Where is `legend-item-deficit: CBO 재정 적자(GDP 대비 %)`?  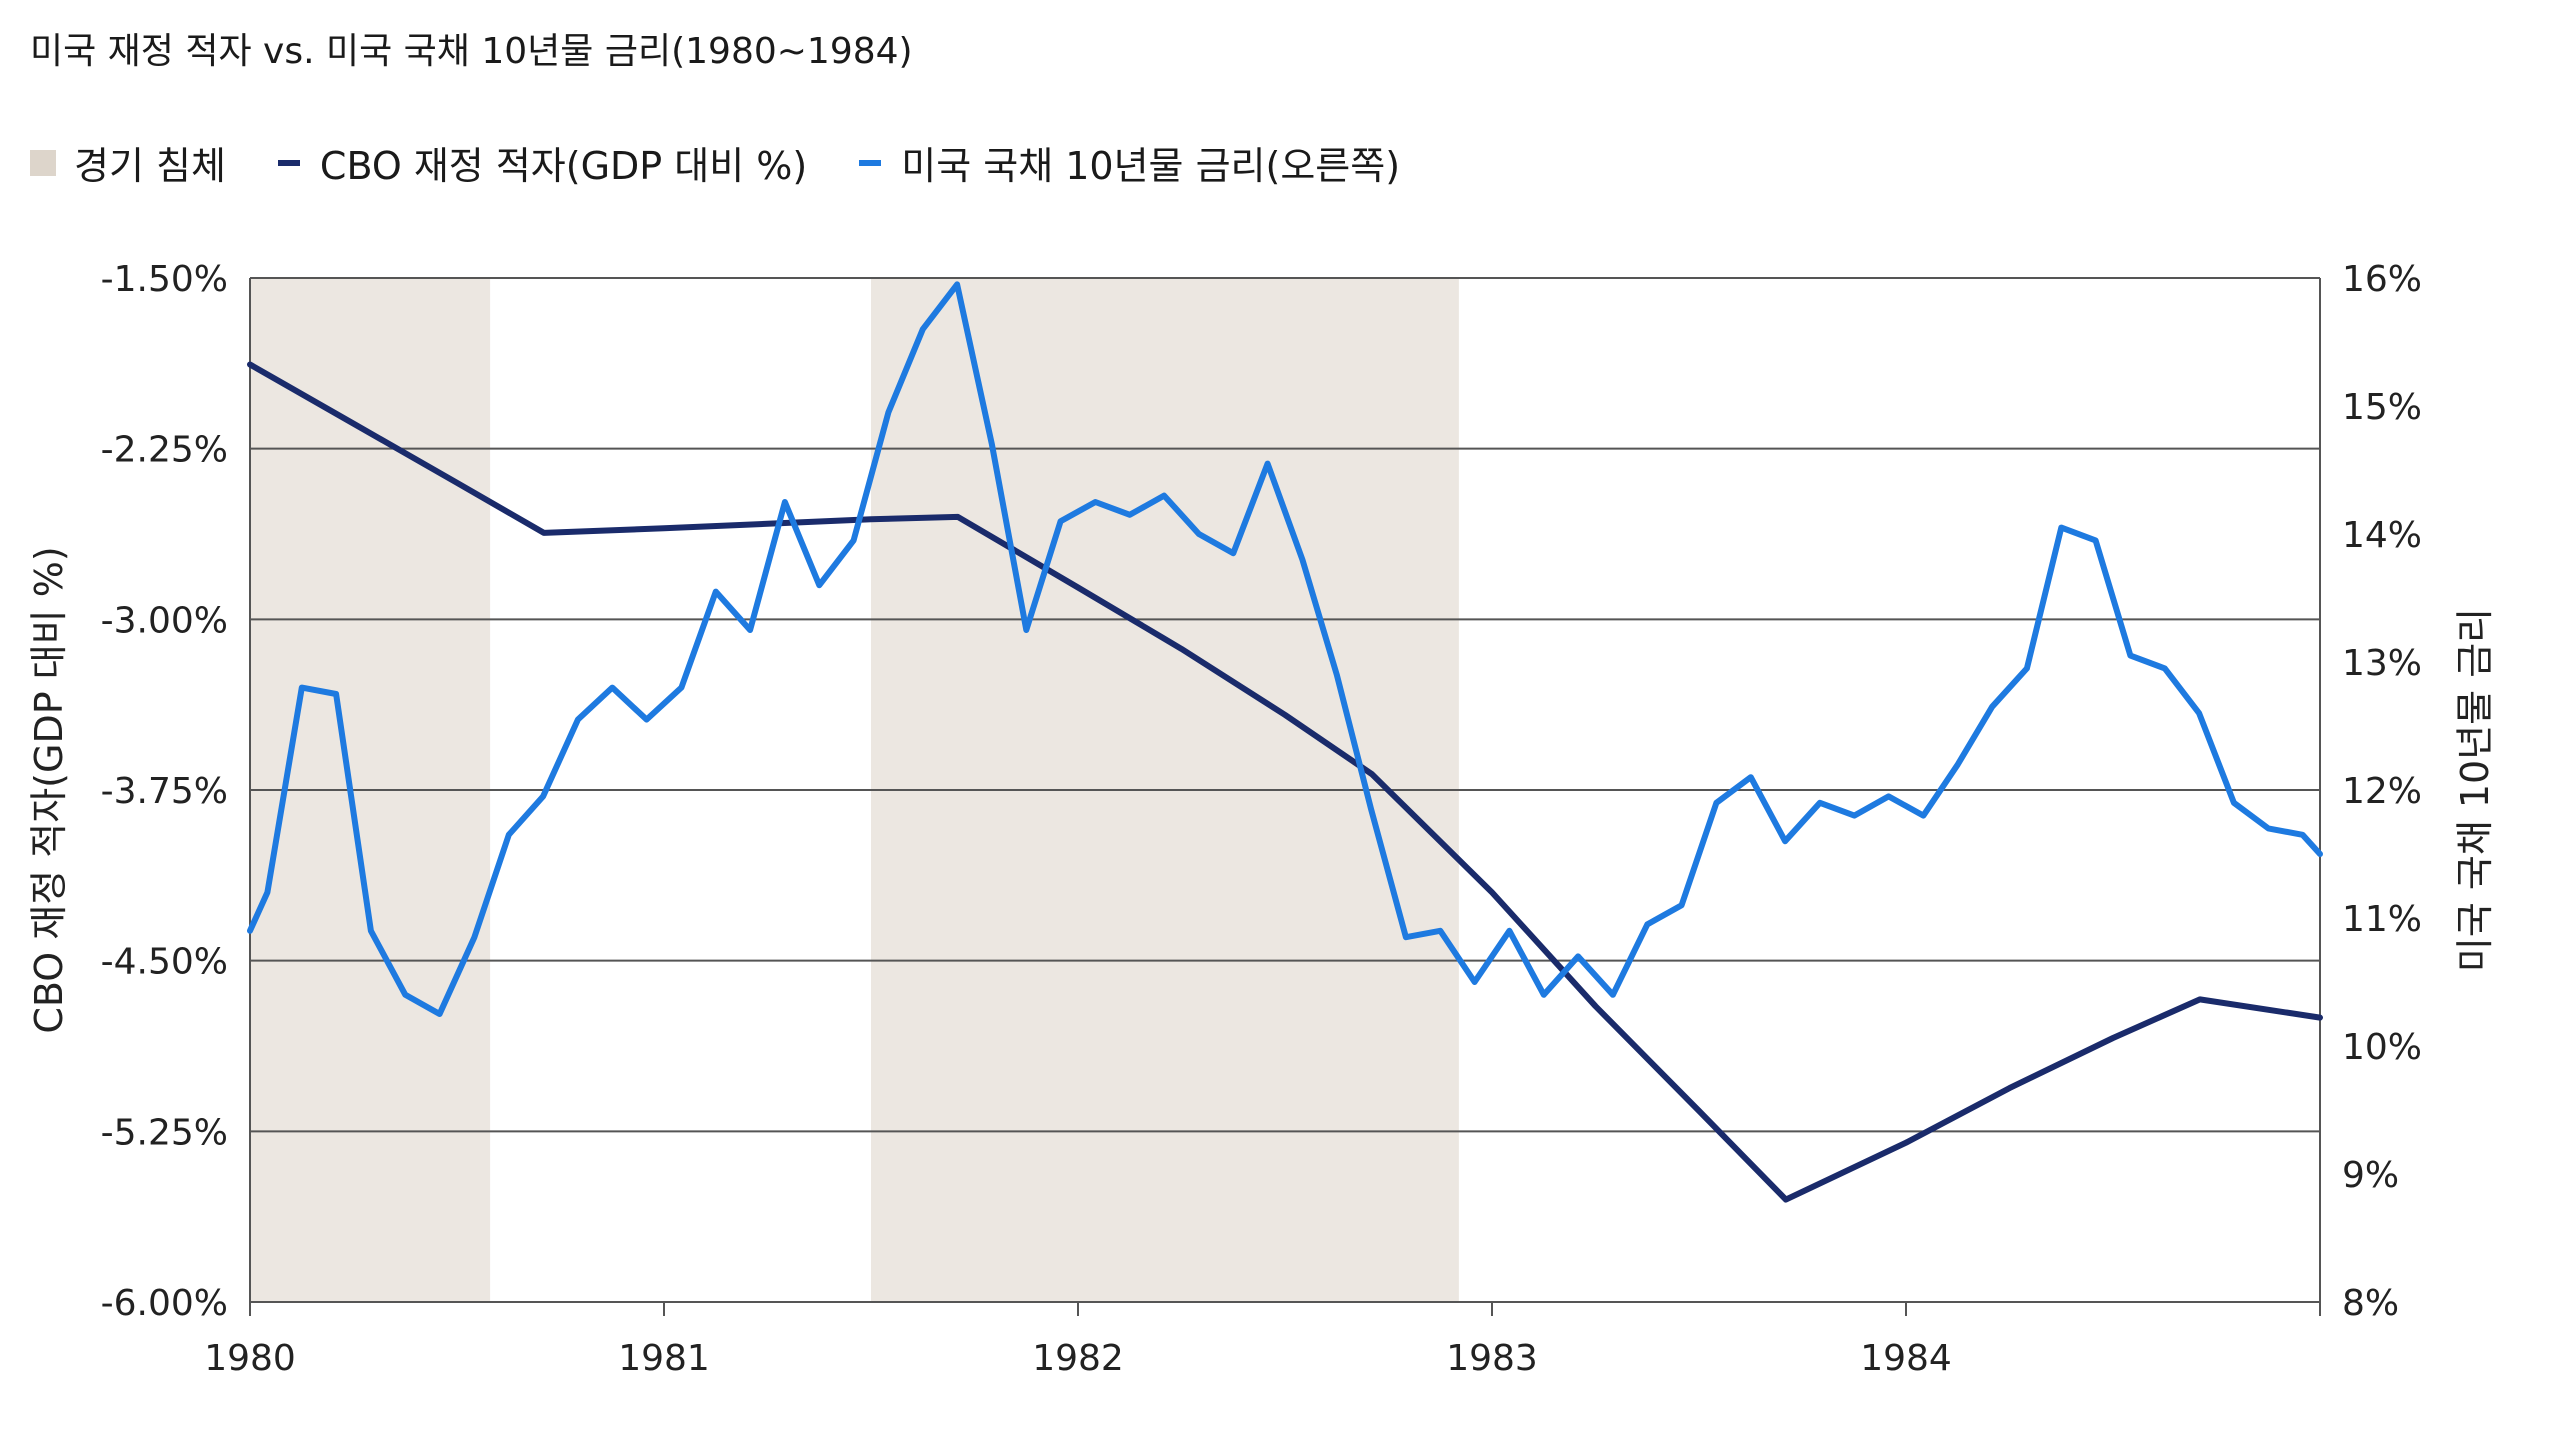 legend-item-deficit: CBO 재정 적자(GDP 대비 %) is located at coordinates (542, 162).